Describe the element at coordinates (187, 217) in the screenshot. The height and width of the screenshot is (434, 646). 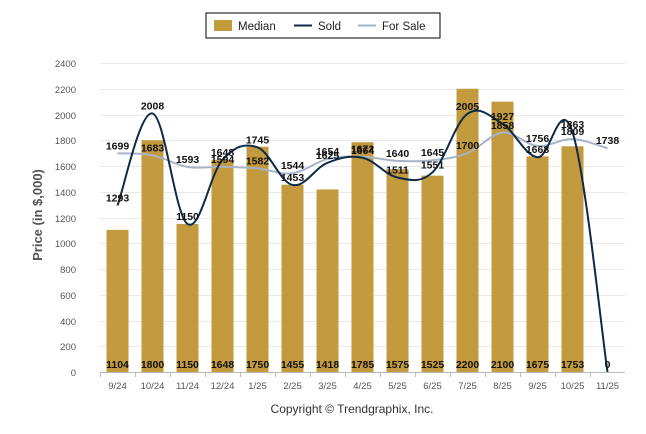
I see `sold-value-label: 1150` at that location.